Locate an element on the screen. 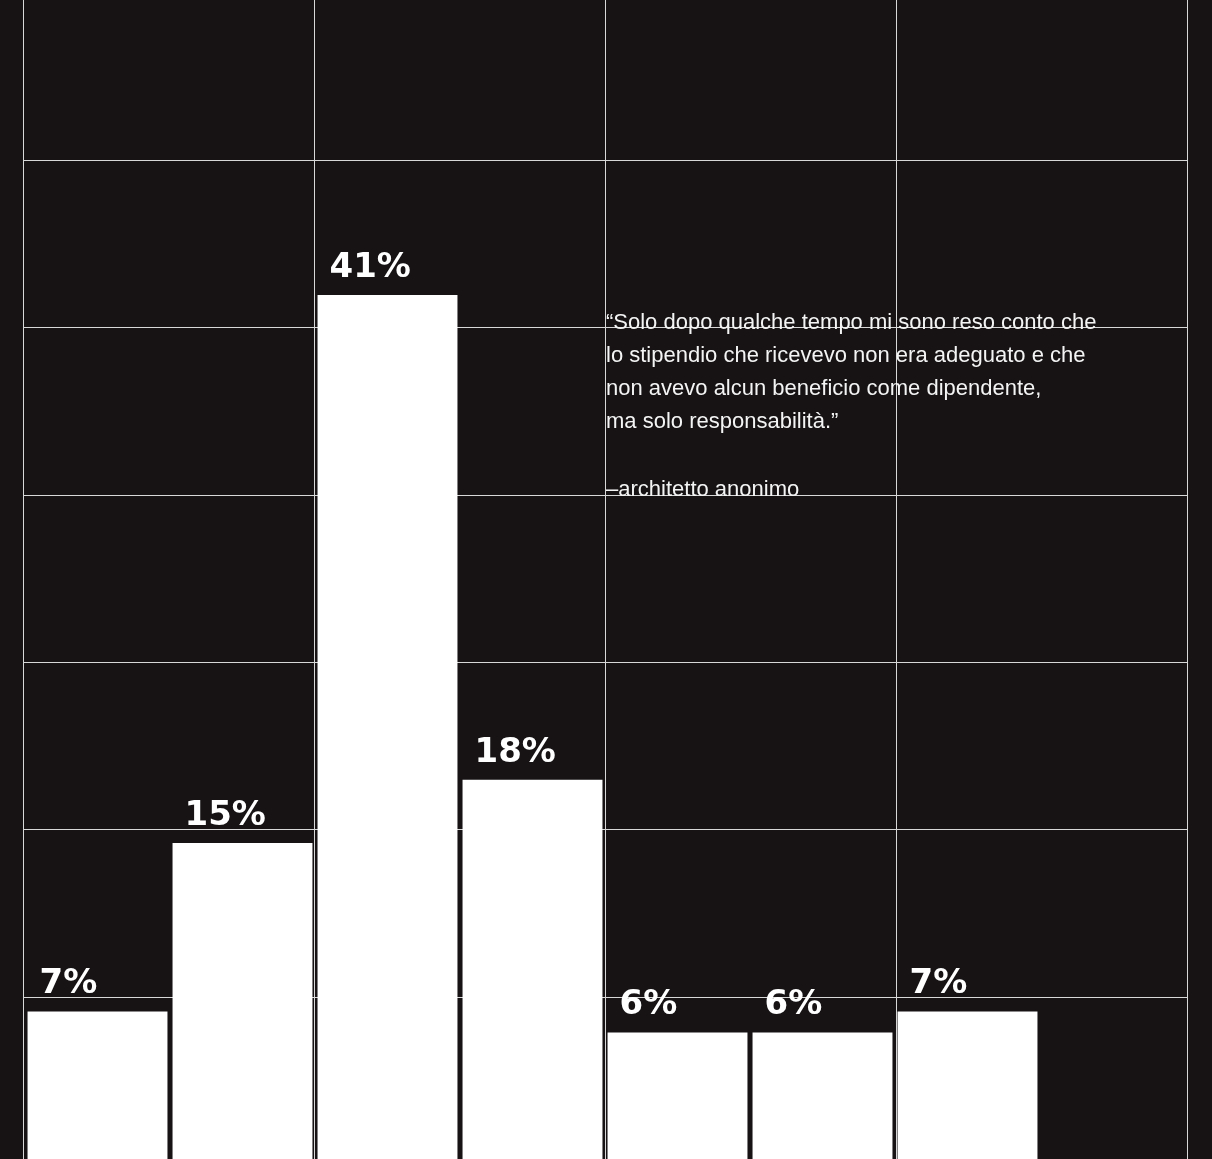 The image size is (1212, 1159). data-label: 15% is located at coordinates (225, 812).